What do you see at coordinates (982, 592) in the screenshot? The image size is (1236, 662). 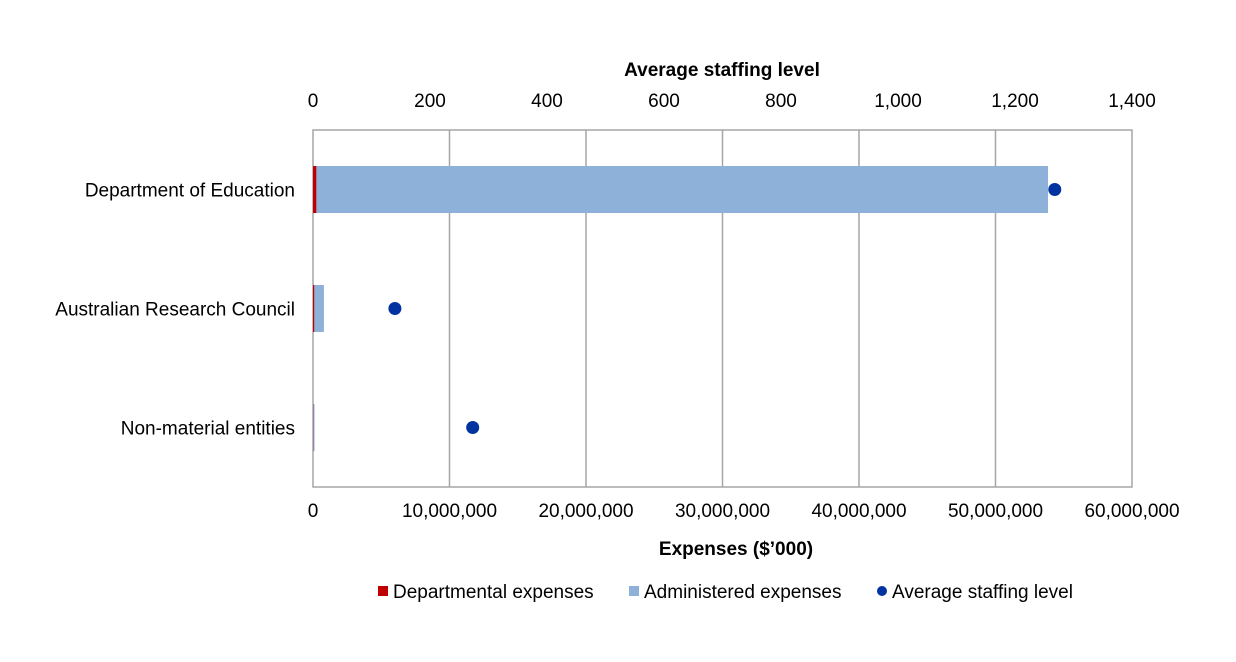 I see `legend-label-average-staffing-level: Average staffing level` at bounding box center [982, 592].